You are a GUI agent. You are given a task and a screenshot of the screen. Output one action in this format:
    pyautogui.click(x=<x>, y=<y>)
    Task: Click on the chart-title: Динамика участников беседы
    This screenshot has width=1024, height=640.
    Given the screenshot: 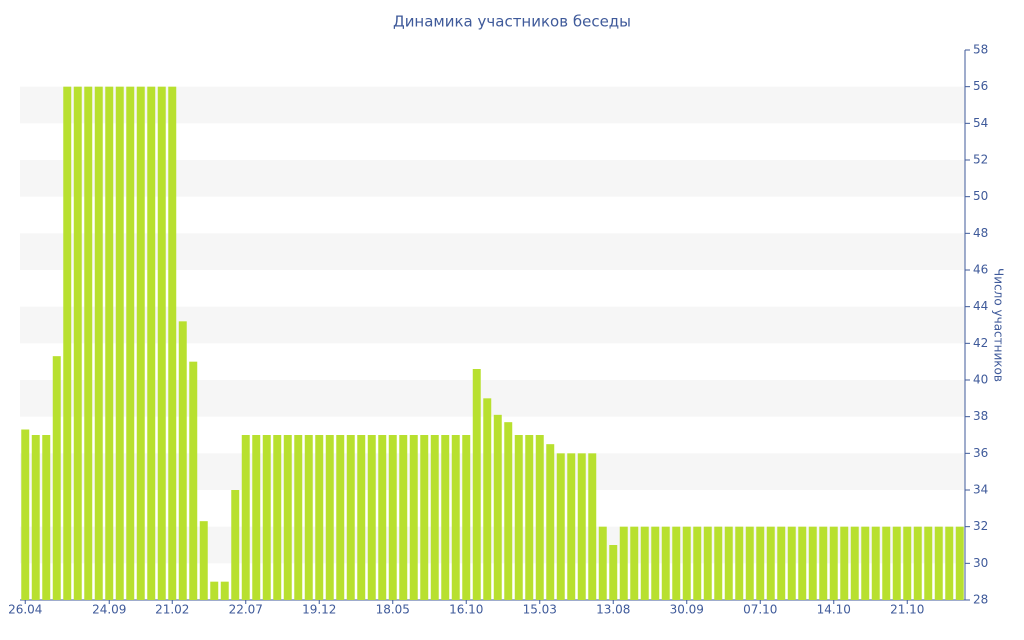 What is the action you would take?
    pyautogui.click(x=512, y=22)
    